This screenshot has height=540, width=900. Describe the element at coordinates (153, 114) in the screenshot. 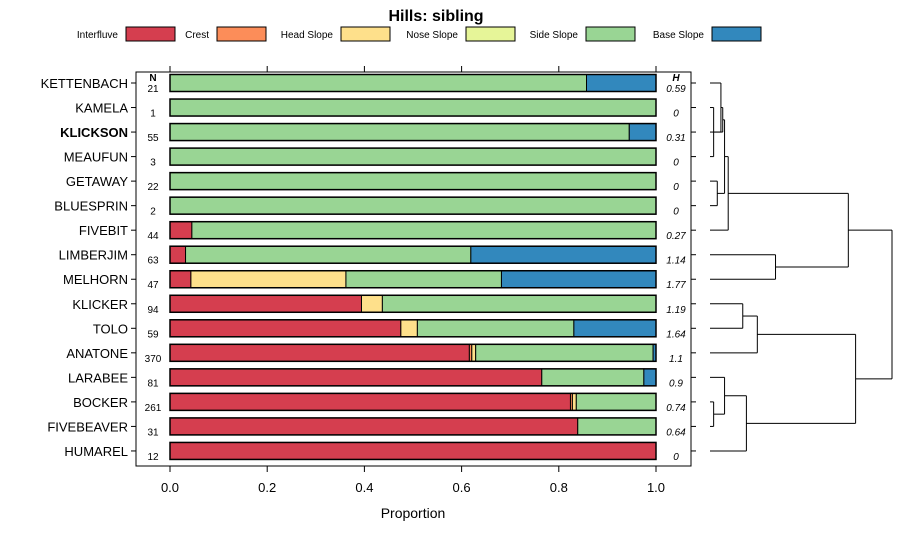

I see `n-value: 1` at that location.